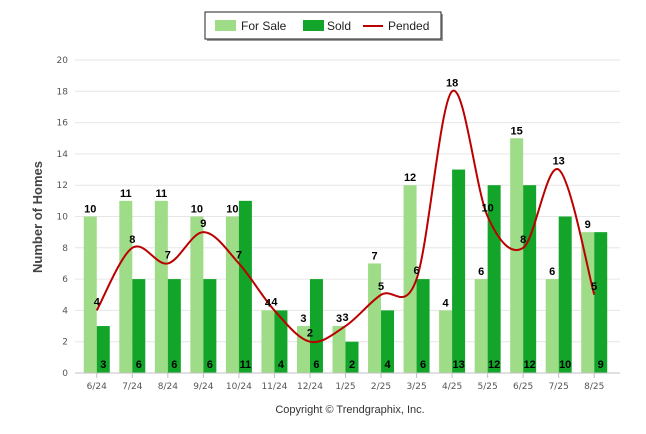 Image resolution: width=646 pixels, height=434 pixels. What do you see at coordinates (281, 365) in the screenshot?
I see `data-label-sold: 4` at bounding box center [281, 365].